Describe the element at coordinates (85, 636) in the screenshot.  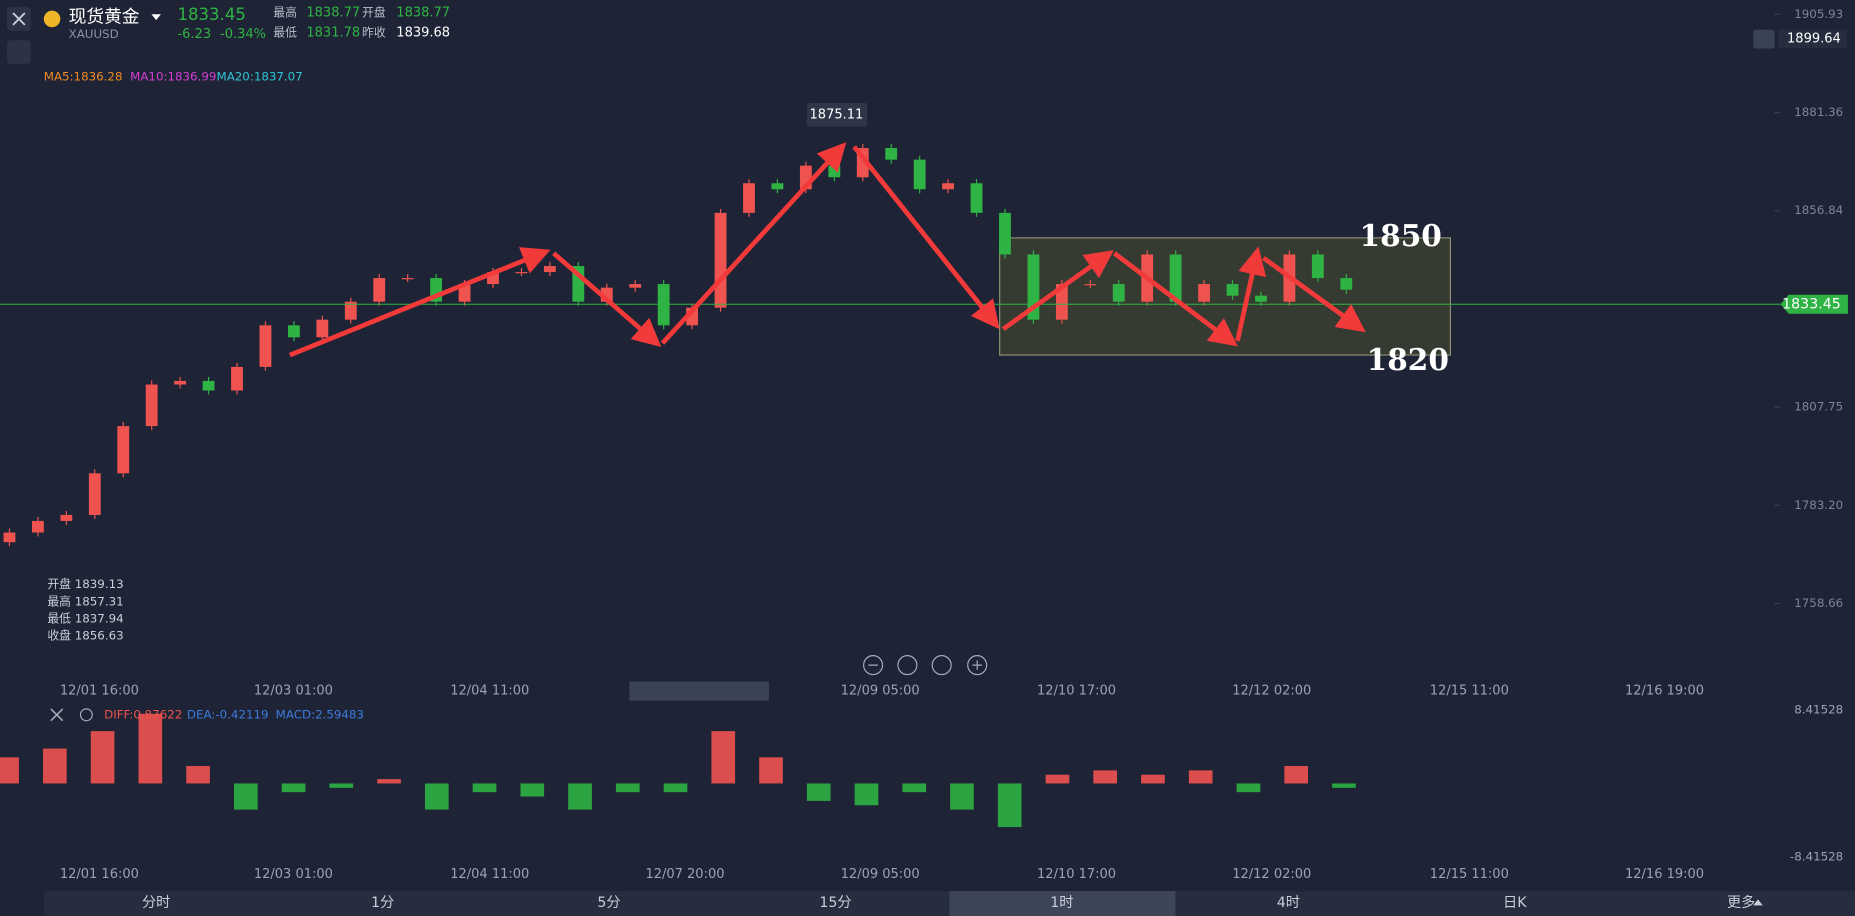
I see `info-line: 收盘 1856.63` at that location.